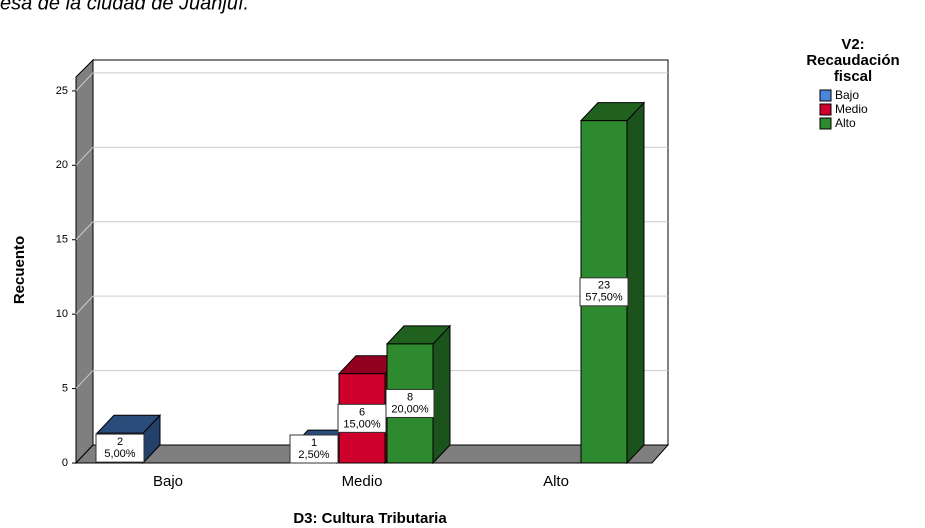  Describe the element at coordinates (852, 44) in the screenshot. I see `legend-title: V2:` at that location.